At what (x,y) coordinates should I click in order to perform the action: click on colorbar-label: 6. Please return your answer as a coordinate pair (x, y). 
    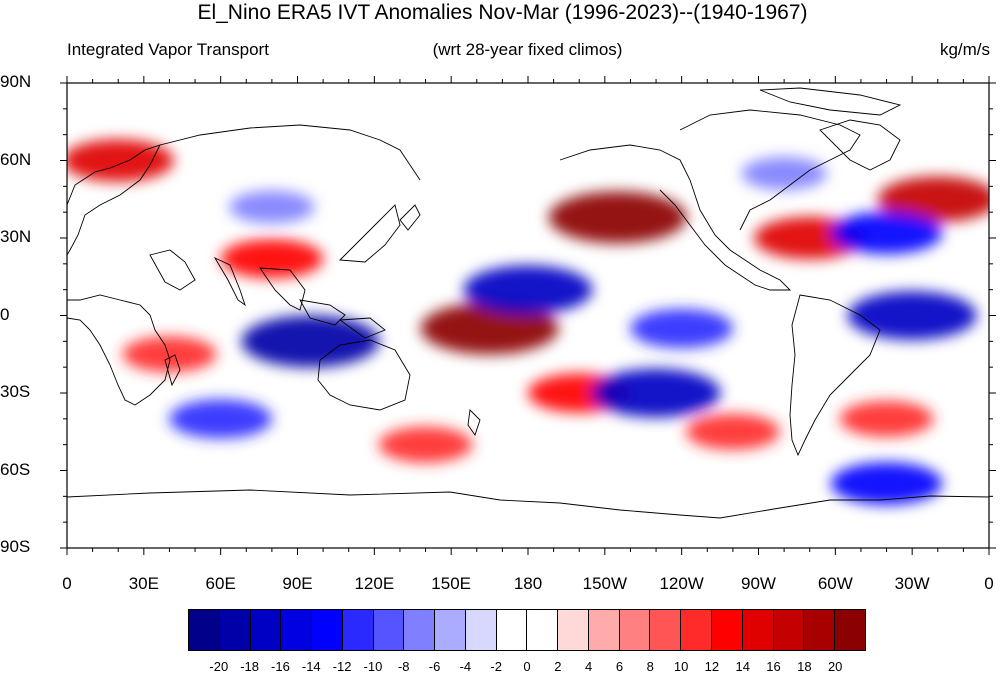
    Looking at the image, I should click on (619, 666).